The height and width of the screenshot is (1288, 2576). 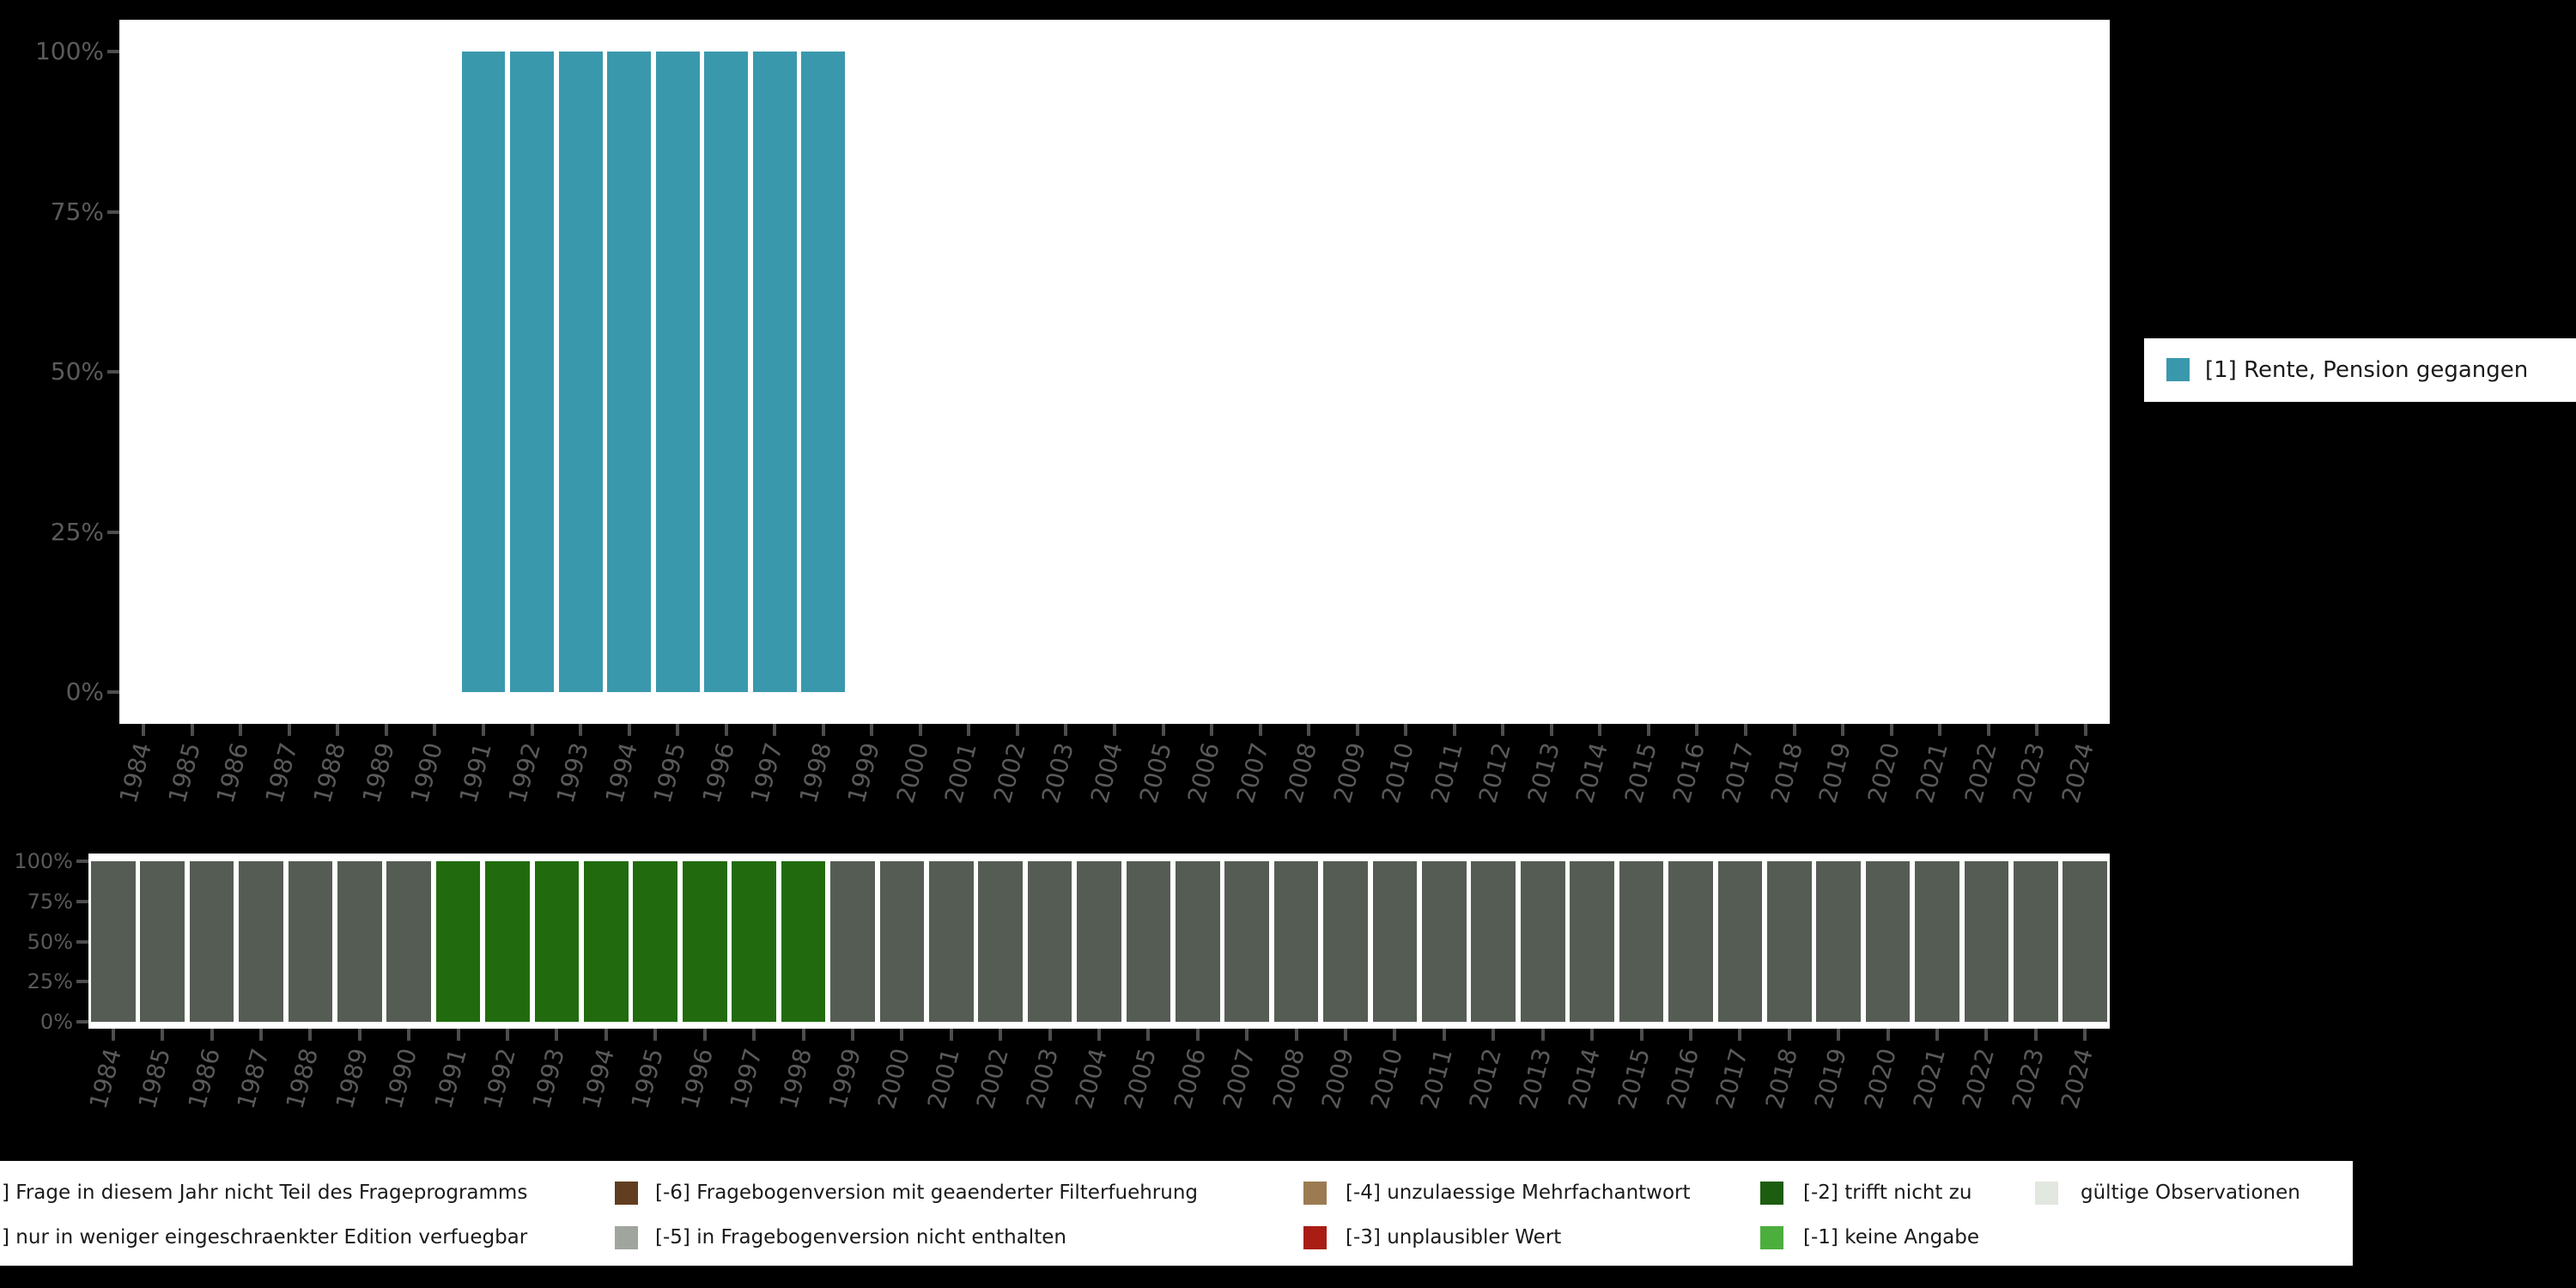 I want to click on bar-2022, so click(x=1987, y=941).